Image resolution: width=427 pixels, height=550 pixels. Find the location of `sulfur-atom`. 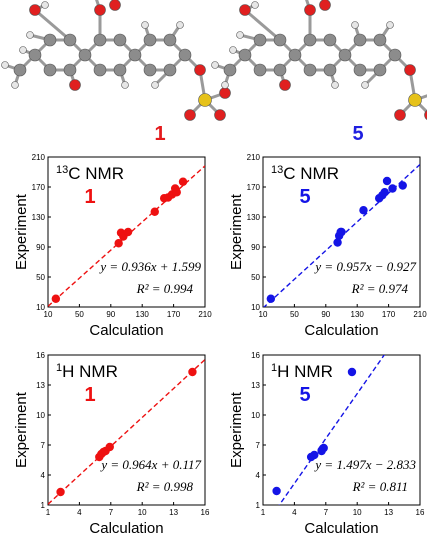

sulfur-atom is located at coordinates (415, 100).